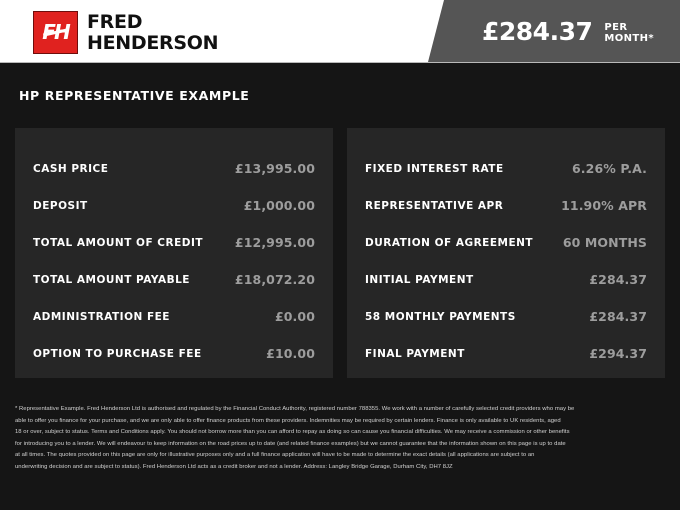 The height and width of the screenshot is (510, 680). I want to click on finance-detail-value: 6.26% P.A., so click(609, 168).